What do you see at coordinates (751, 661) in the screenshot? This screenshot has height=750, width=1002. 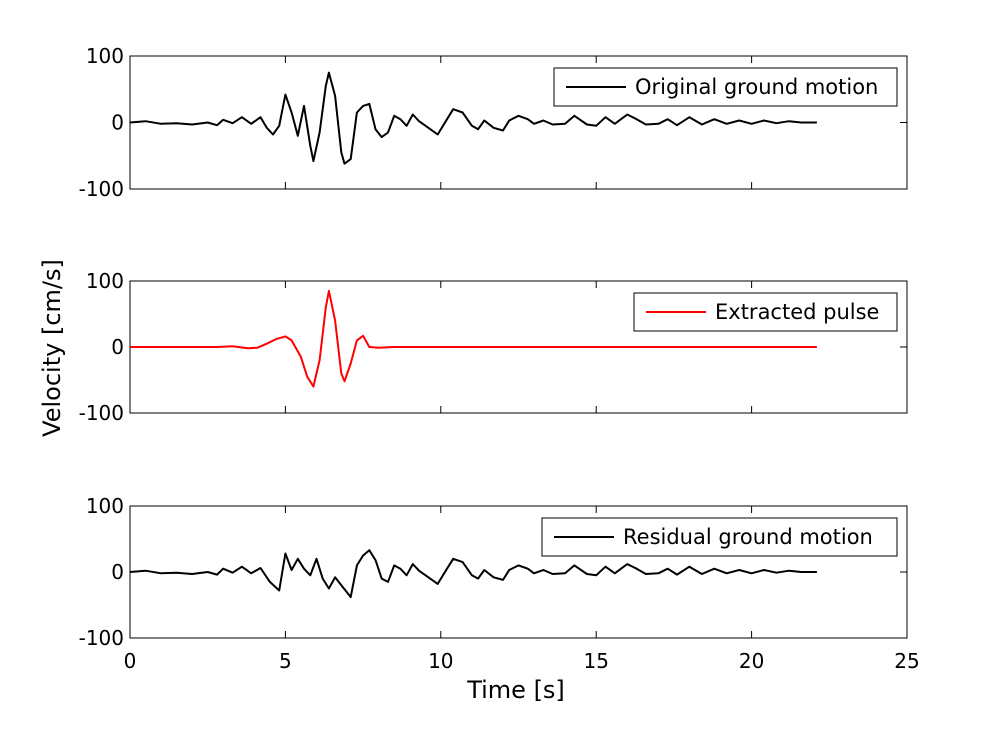 I see `x-tick-label: 20` at bounding box center [751, 661].